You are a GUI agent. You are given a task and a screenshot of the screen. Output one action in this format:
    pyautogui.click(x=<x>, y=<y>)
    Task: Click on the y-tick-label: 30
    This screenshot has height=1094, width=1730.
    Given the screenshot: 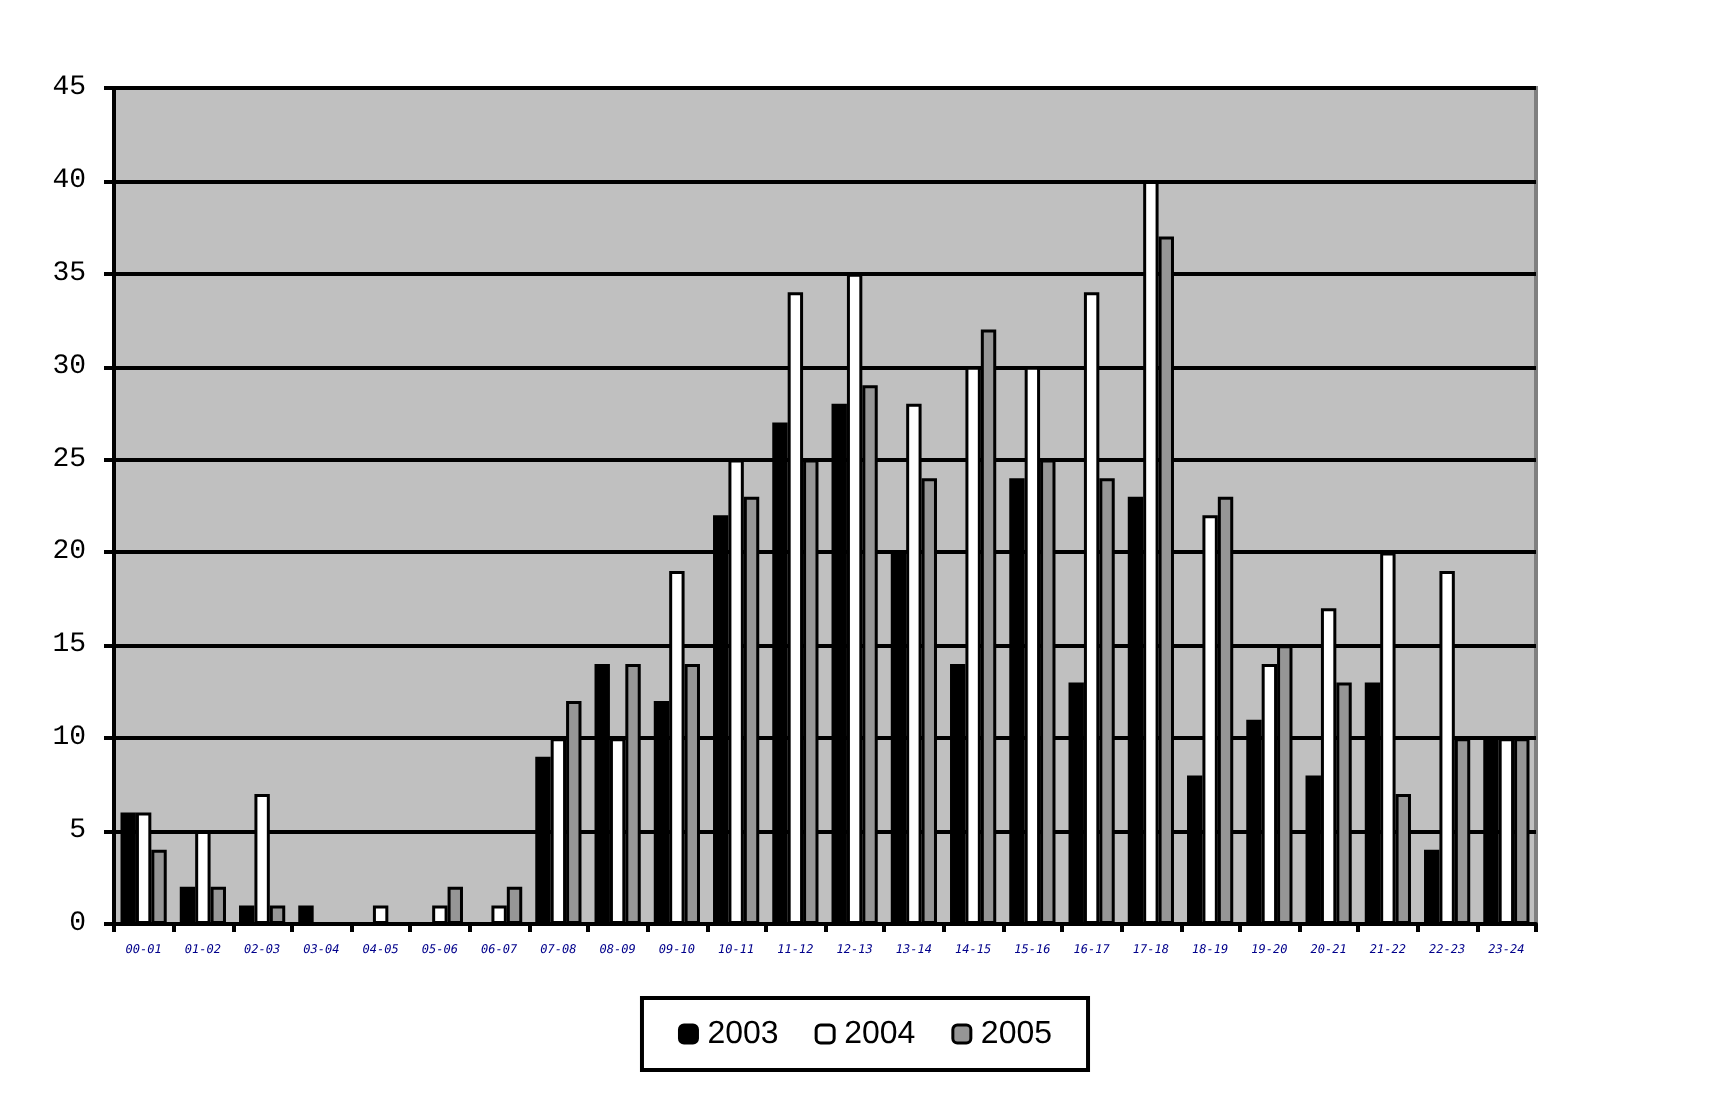 What is the action you would take?
    pyautogui.click(x=69, y=366)
    